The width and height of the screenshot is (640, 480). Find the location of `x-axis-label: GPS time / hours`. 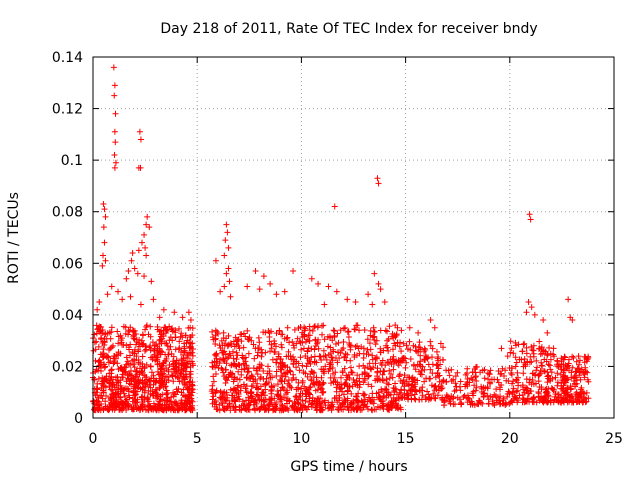

x-axis-label: GPS time / hours is located at coordinates (348, 467).